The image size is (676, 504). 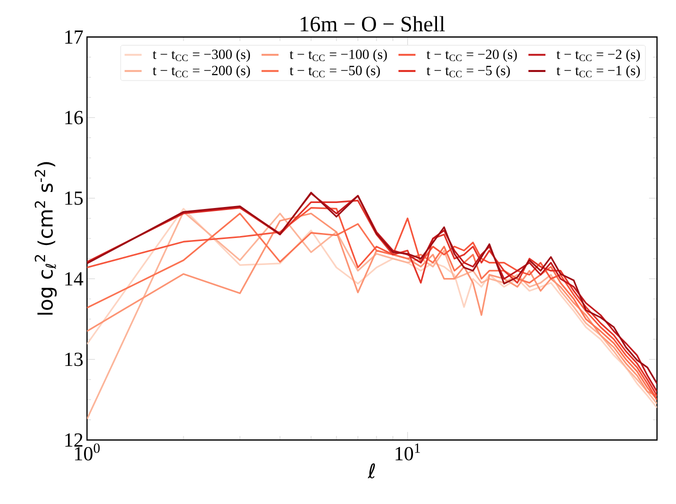 What do you see at coordinates (201, 55) in the screenshot?
I see `legend-label: t − t$_{CC}$ = −300 (s)` at bounding box center [201, 55].